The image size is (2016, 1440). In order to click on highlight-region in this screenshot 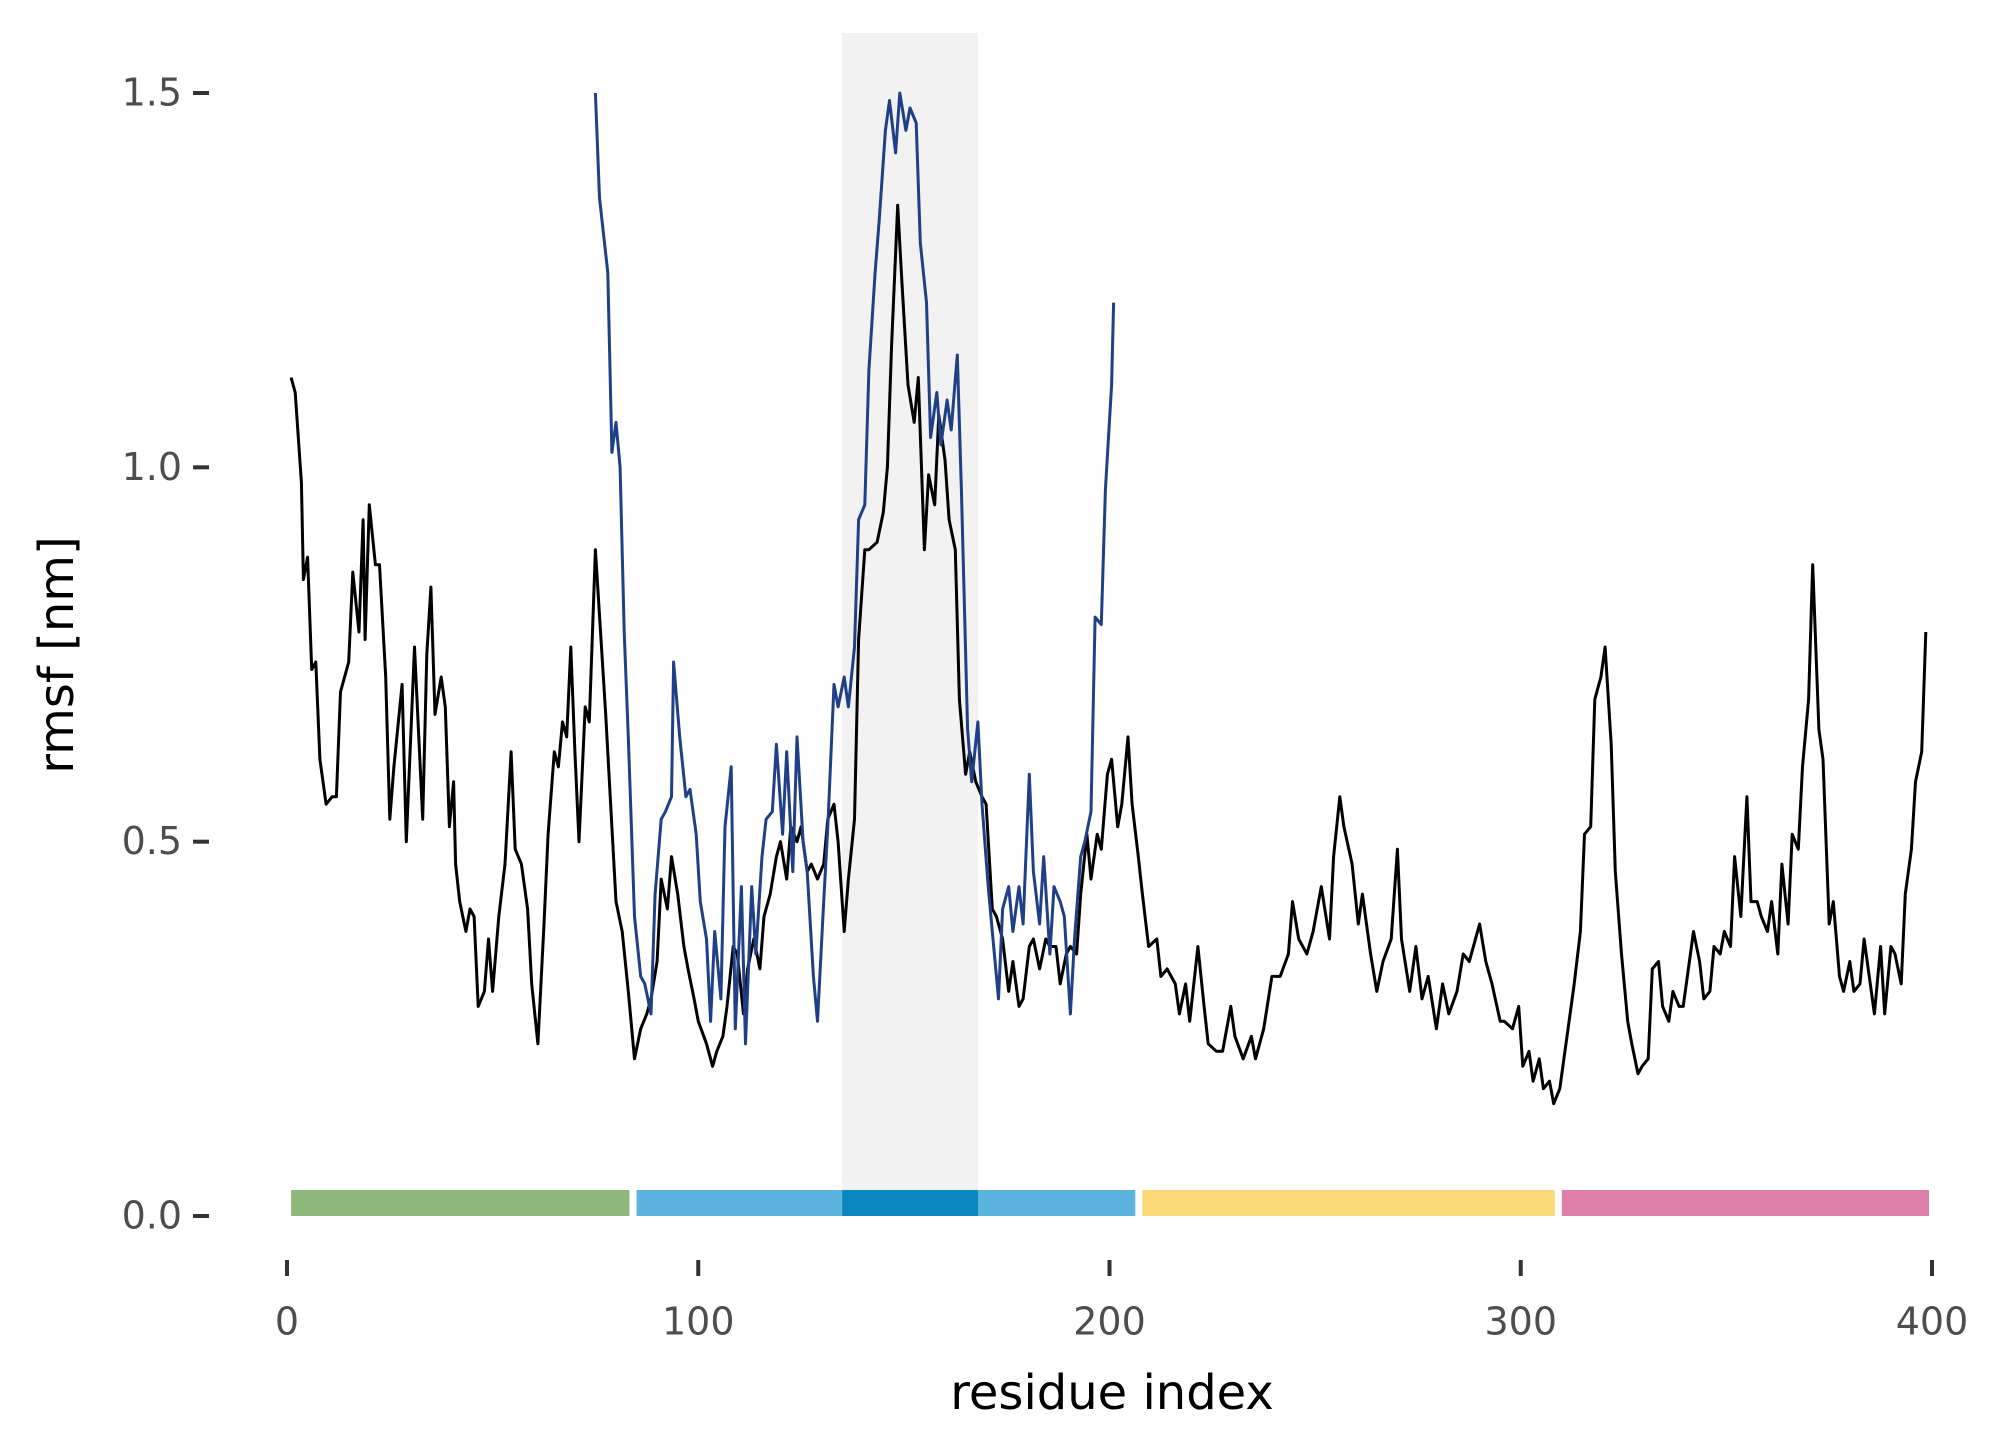, I will do `click(910, 611)`.